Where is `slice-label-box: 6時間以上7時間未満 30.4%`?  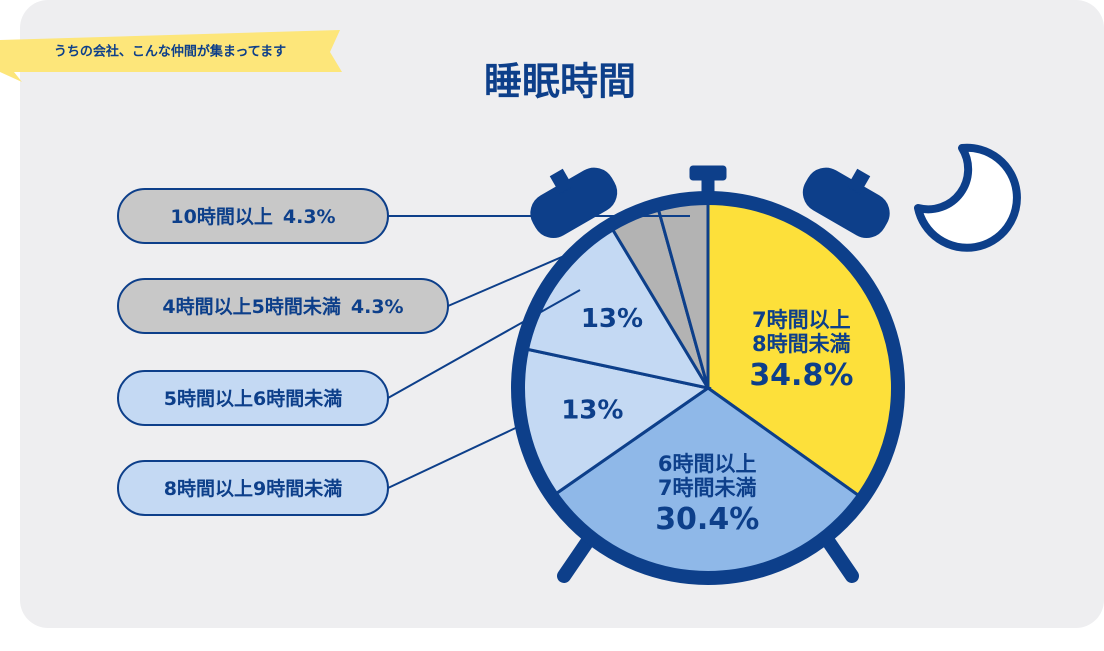
slice-label-box: 6時間以上7時間未満 30.4% is located at coordinates (707, 496).